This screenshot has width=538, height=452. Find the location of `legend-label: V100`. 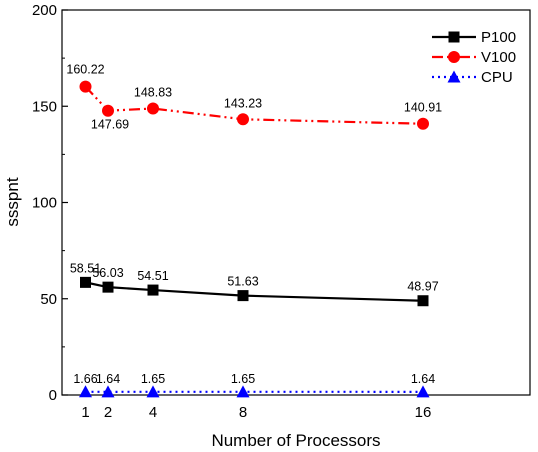

legend-label: V100 is located at coordinates (498, 57).